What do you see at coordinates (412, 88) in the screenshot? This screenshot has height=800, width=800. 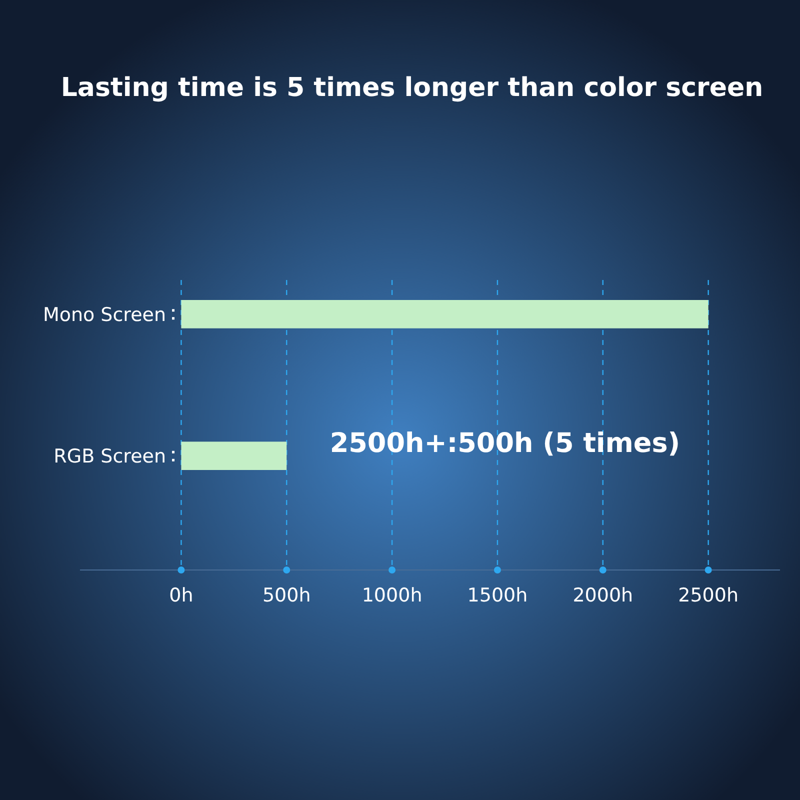 I see `chart-title: Lasting time is 5 times longer than color screen` at bounding box center [412, 88].